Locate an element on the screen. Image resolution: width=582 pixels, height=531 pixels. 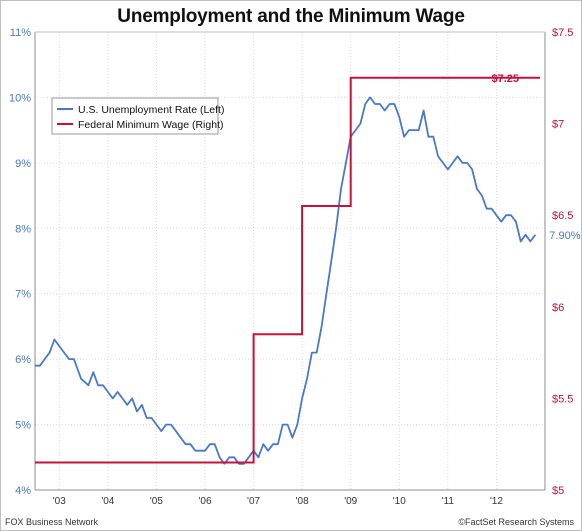
x-axis-tick-label: '05 is located at coordinates (156, 501).